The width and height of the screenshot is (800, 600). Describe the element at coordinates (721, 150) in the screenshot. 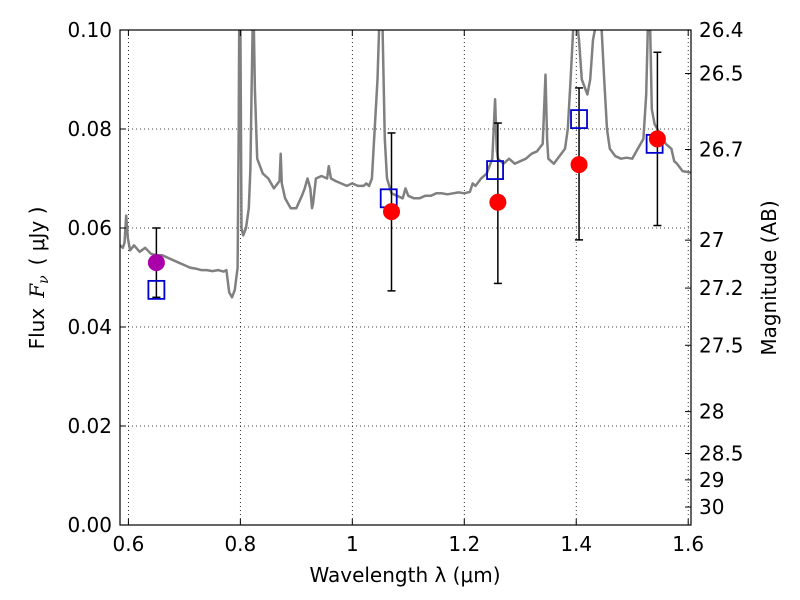

I see `magnitude-tick-label: 26.7` at that location.